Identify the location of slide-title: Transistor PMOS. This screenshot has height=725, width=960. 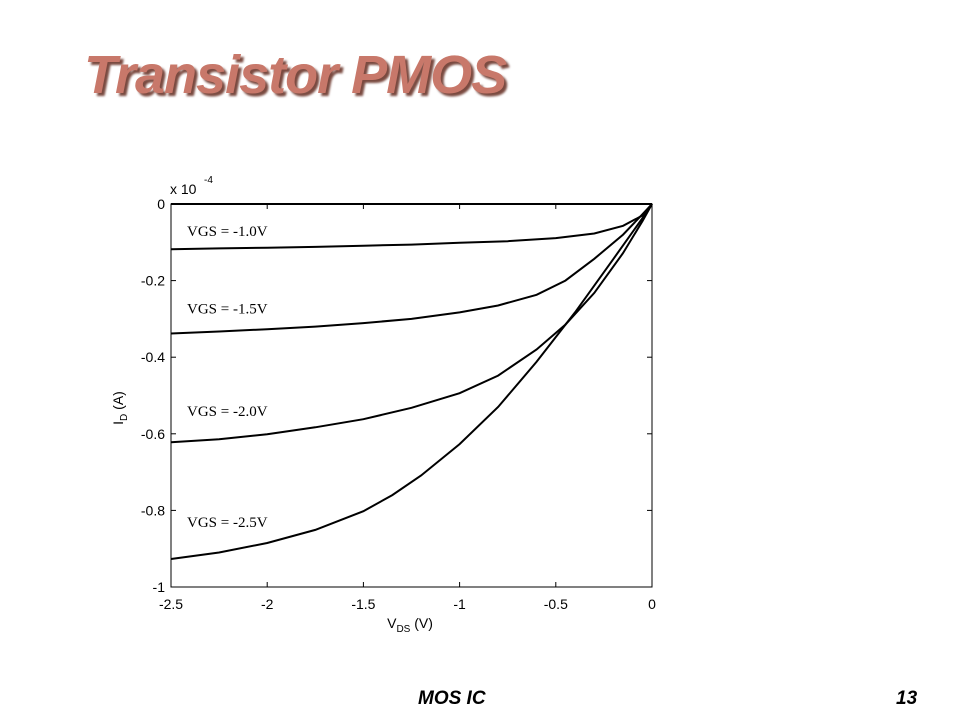
(295, 75).